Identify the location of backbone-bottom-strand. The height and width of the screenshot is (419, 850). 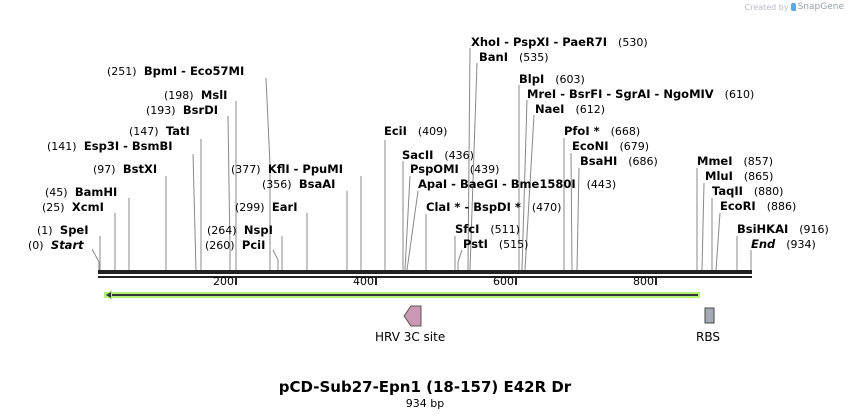
(425, 277).